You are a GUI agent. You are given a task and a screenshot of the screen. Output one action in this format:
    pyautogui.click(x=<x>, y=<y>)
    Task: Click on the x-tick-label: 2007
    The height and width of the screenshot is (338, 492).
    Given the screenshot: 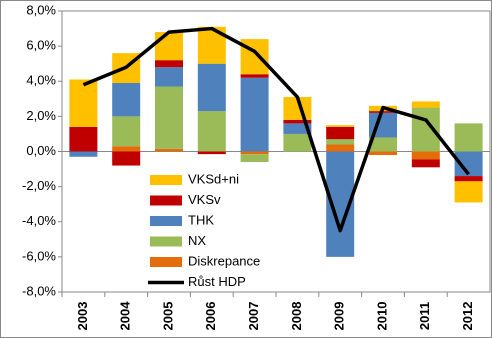 What is the action you would take?
    pyautogui.click(x=253, y=316)
    